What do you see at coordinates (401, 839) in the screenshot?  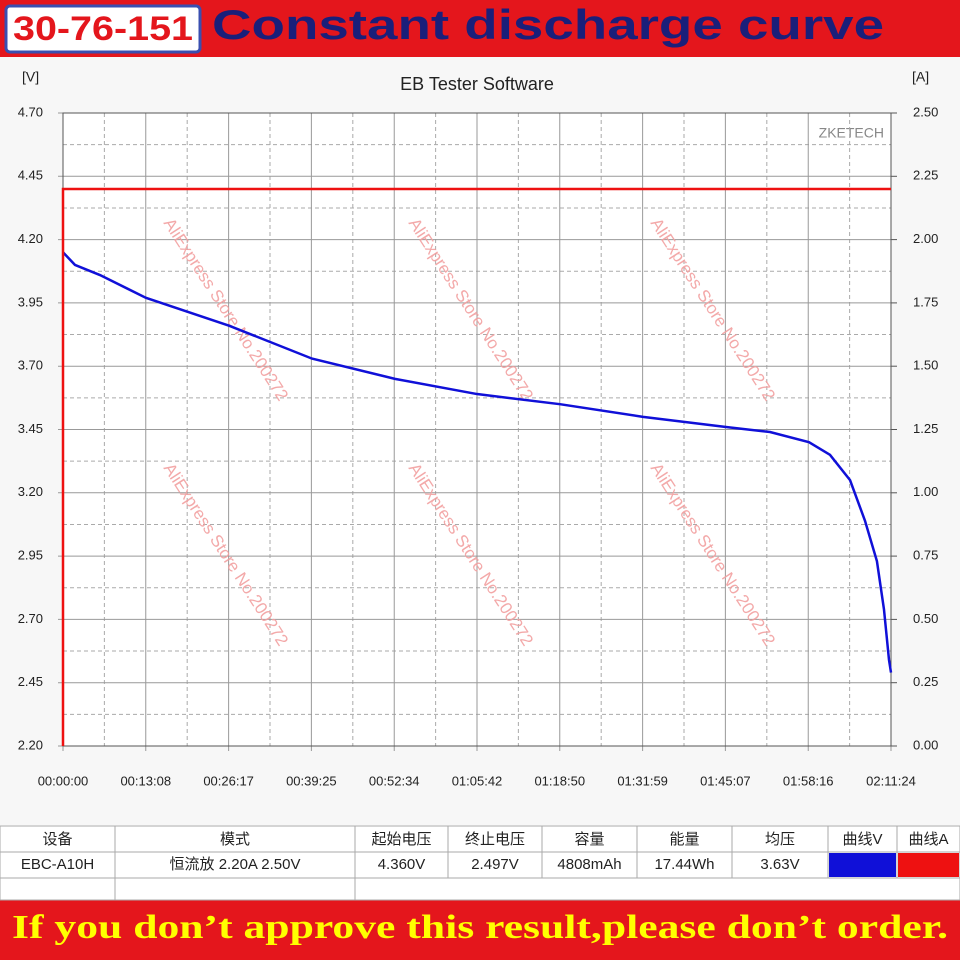 I see `table-header: 起始电压` at bounding box center [401, 839].